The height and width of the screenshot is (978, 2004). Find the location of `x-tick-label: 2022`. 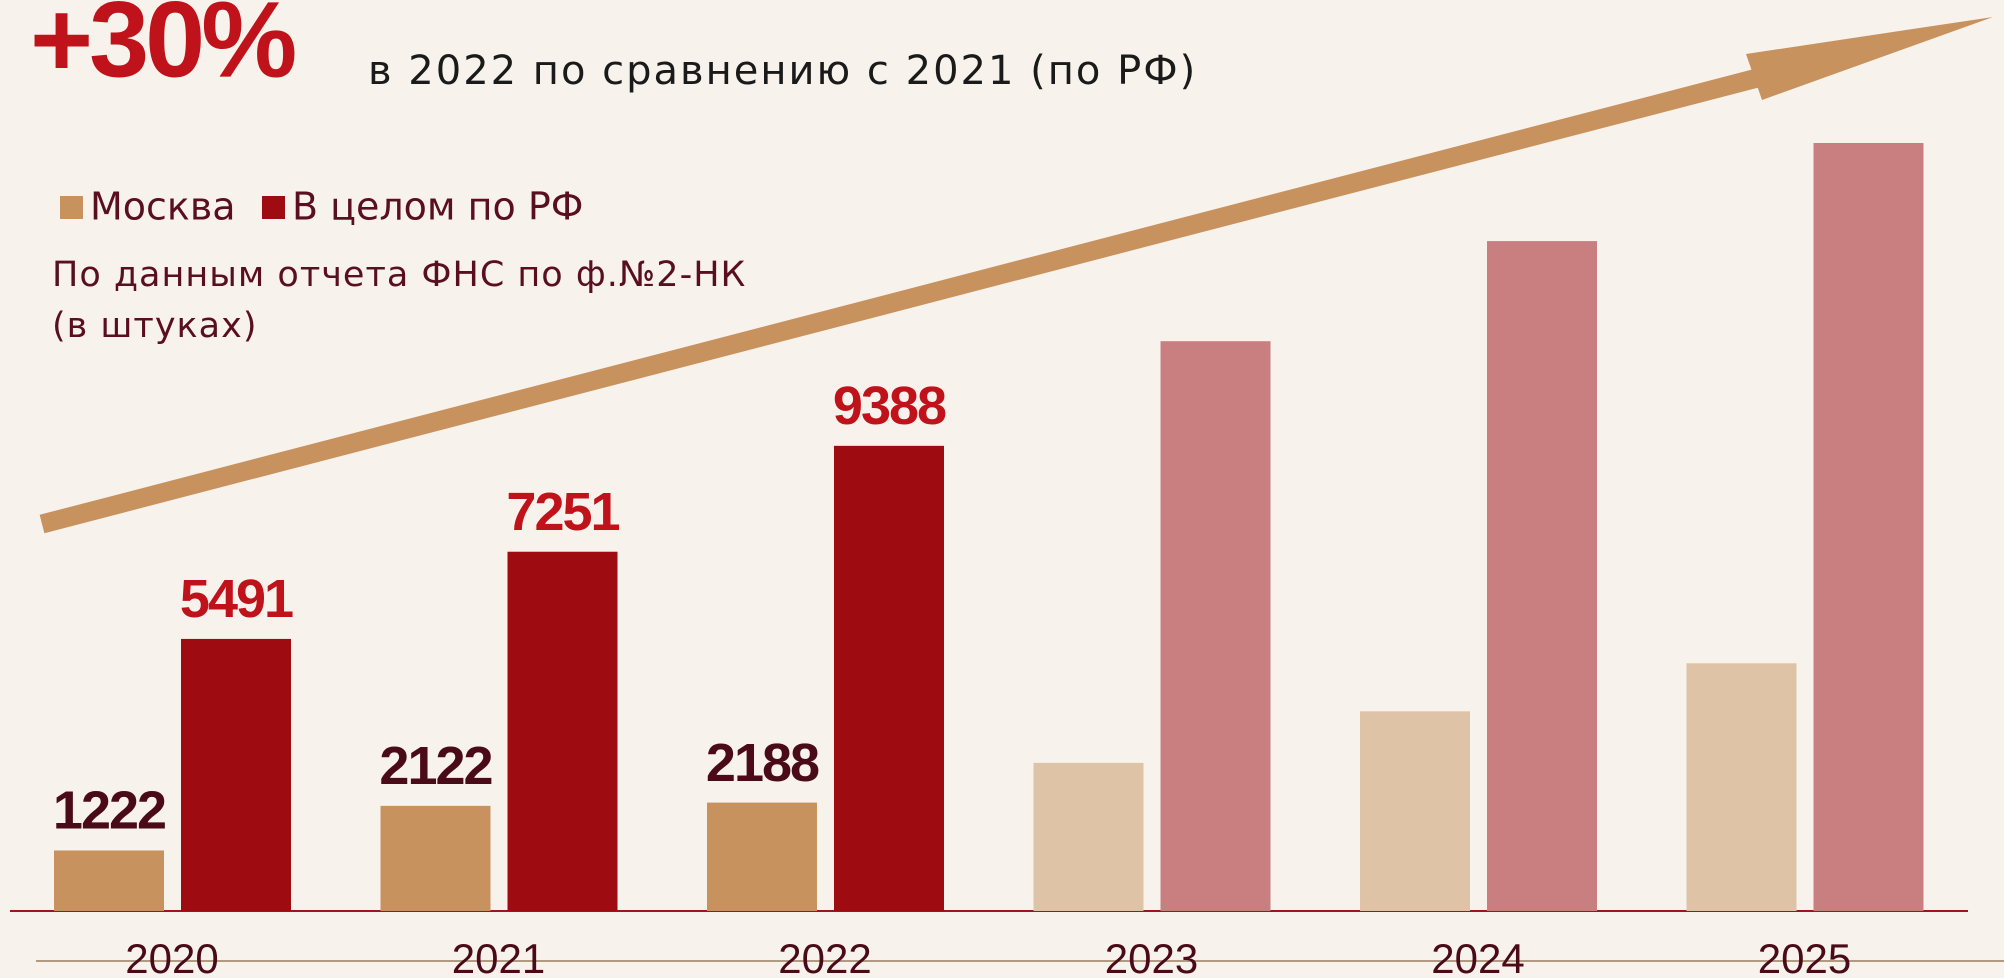

x-tick-label: 2022 is located at coordinates (824, 956).